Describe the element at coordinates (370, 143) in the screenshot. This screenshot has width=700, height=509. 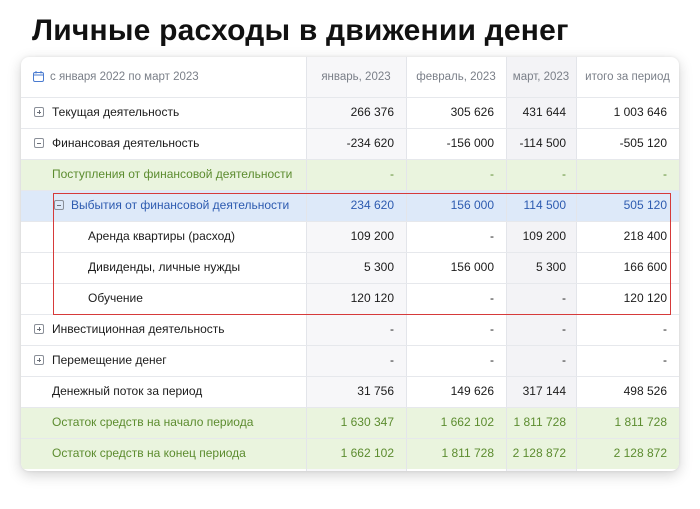
I see `cell-jan: -234 620` at that location.